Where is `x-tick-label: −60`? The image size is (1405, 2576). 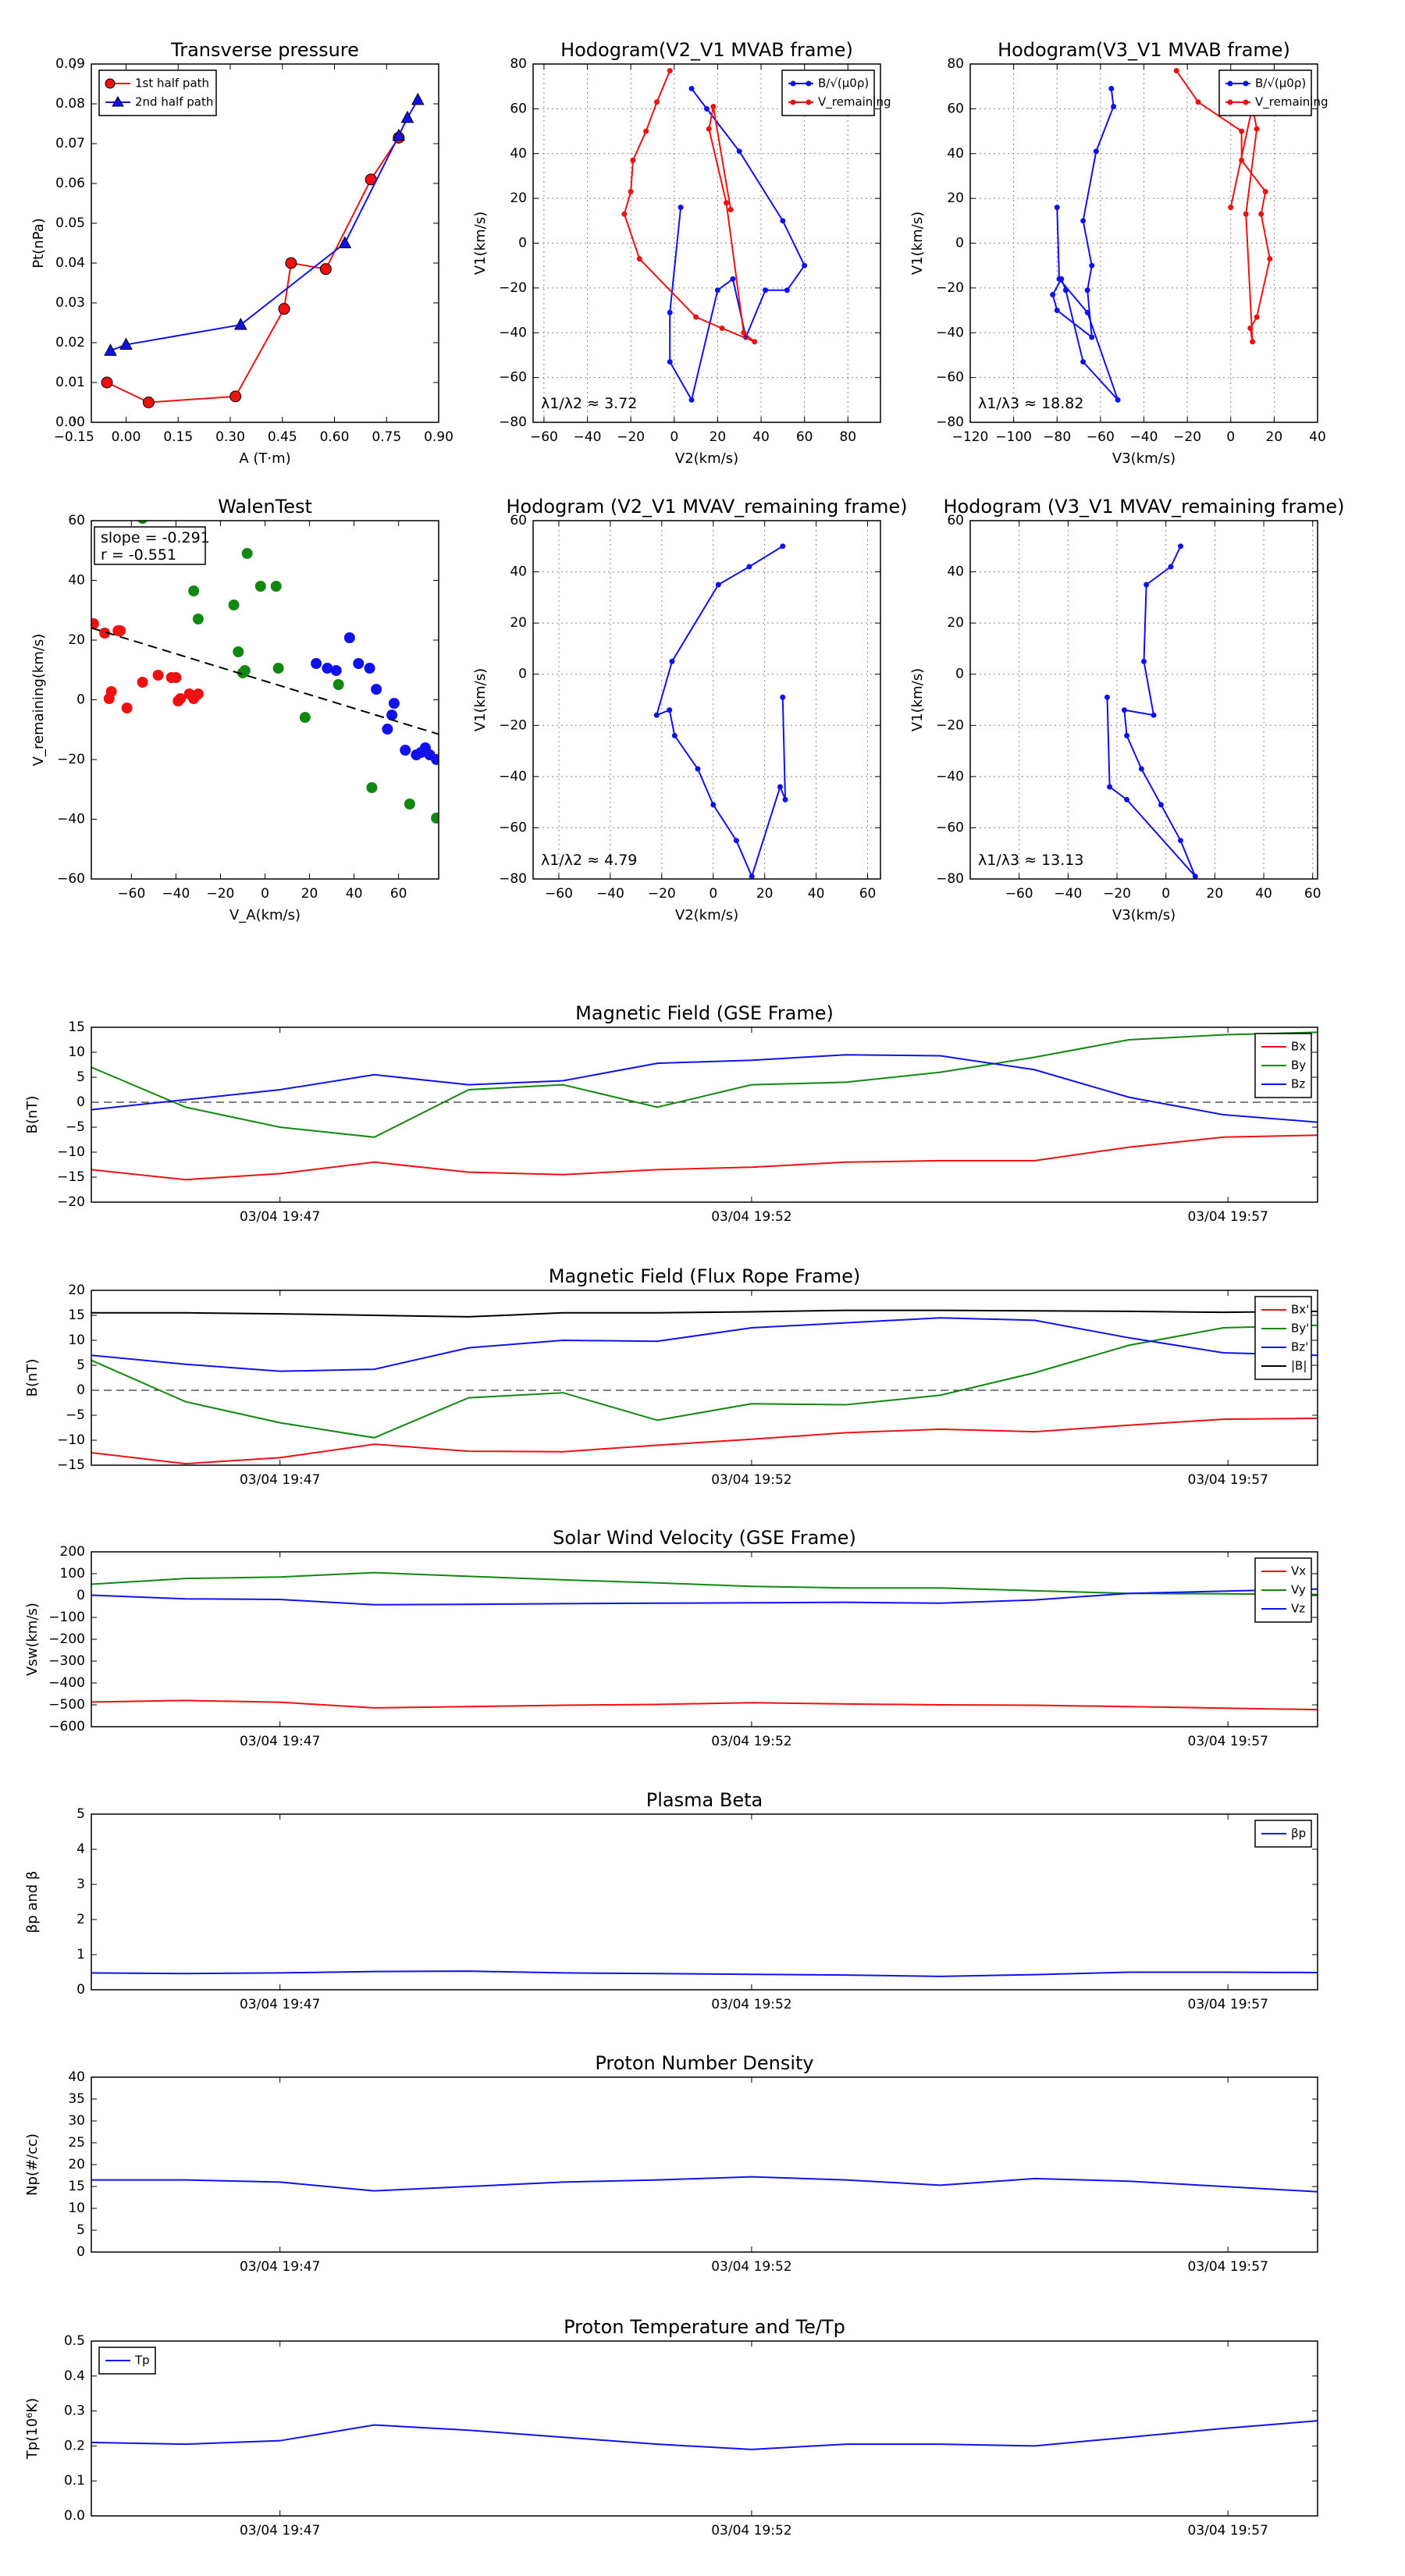
x-tick-label: −60 is located at coordinates (544, 437).